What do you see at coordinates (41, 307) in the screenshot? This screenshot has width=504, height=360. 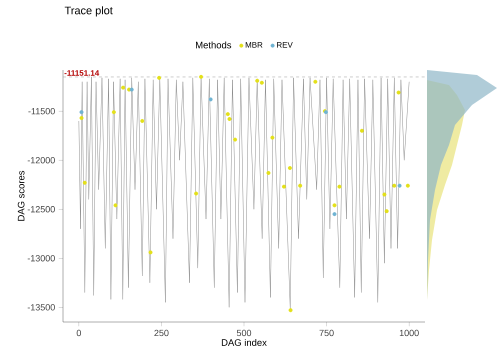 I see `y-tick-label: -13500` at bounding box center [41, 307].